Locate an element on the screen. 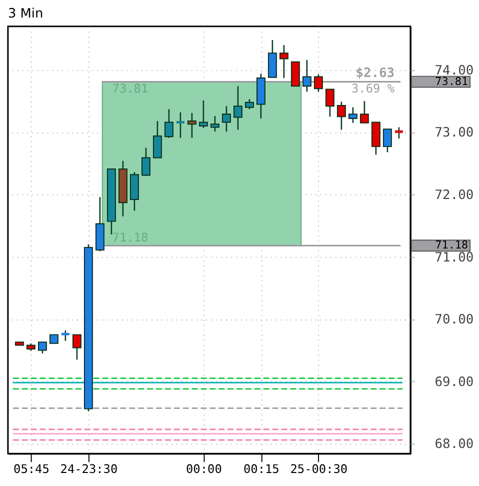  annotation: 3.69 % is located at coordinates (373, 89).